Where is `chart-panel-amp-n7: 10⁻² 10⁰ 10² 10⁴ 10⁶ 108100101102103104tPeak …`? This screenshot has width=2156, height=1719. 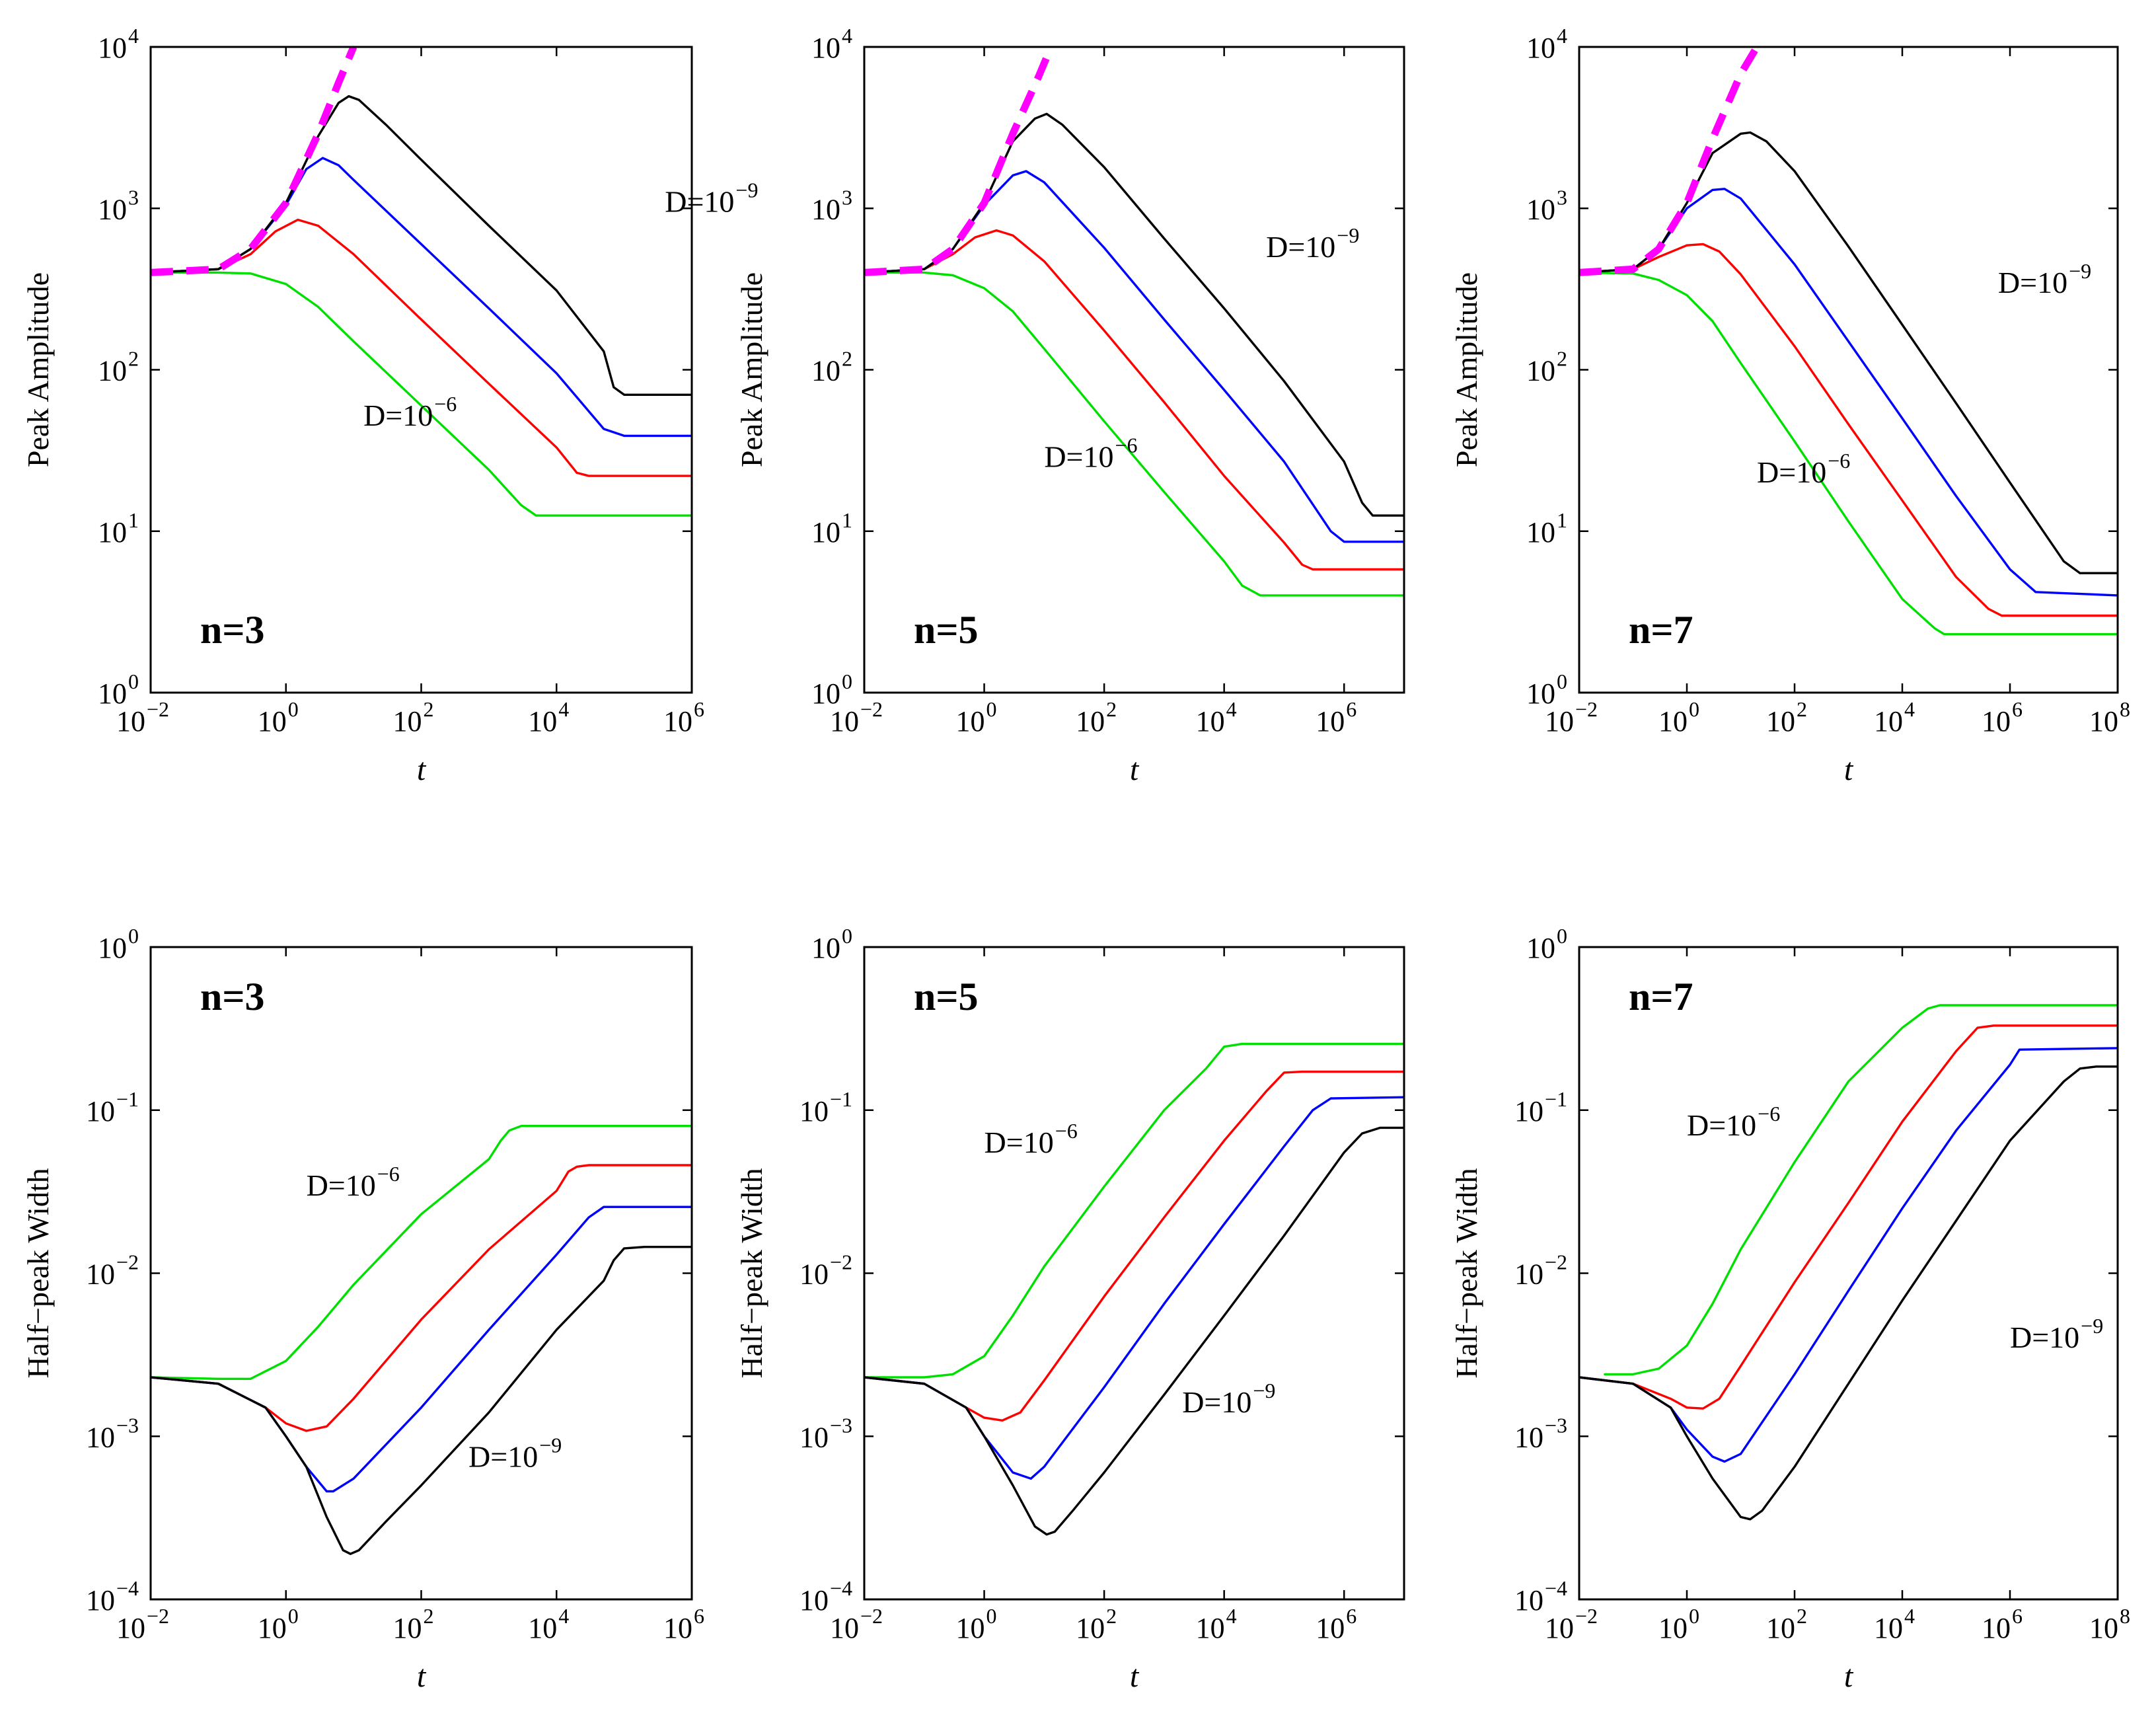 chart-panel-amp-n7: 10⁻² 10⁰ 10² 10⁴ 10⁶ 108100101102103104tPeak … is located at coordinates (1790, 405).